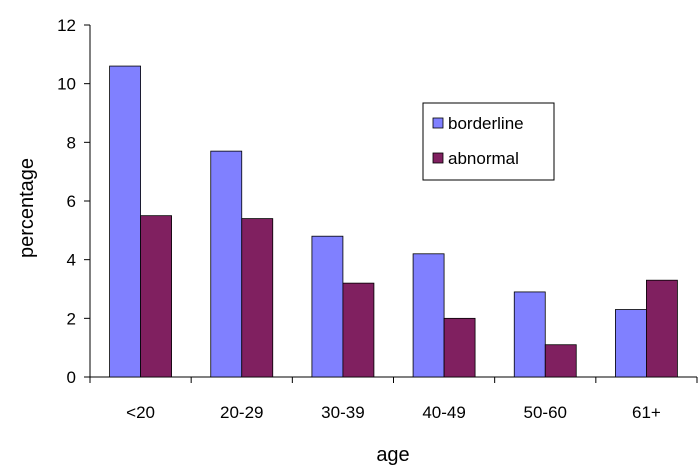 Image resolution: width=698 pixels, height=467 pixels. Describe the element at coordinates (66, 84) in the screenshot. I see `y-tick-label: 10` at that location.